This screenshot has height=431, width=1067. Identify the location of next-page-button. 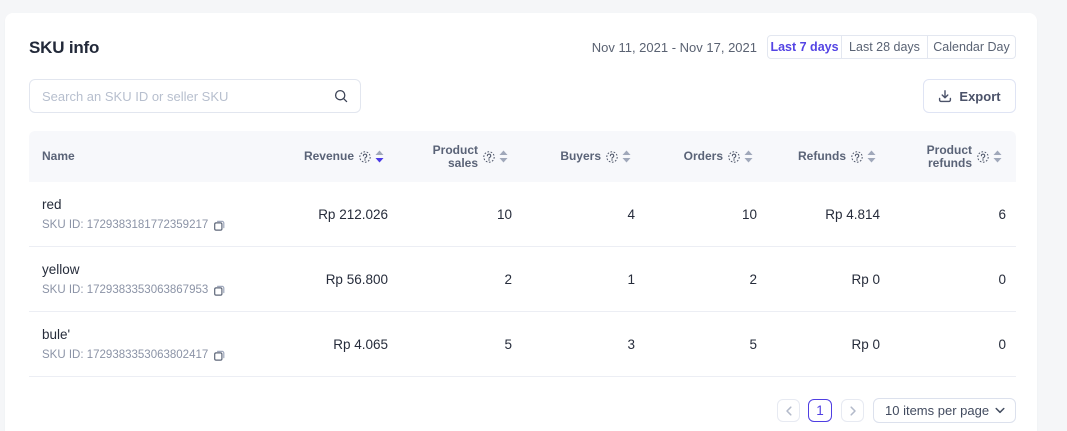
(852, 410).